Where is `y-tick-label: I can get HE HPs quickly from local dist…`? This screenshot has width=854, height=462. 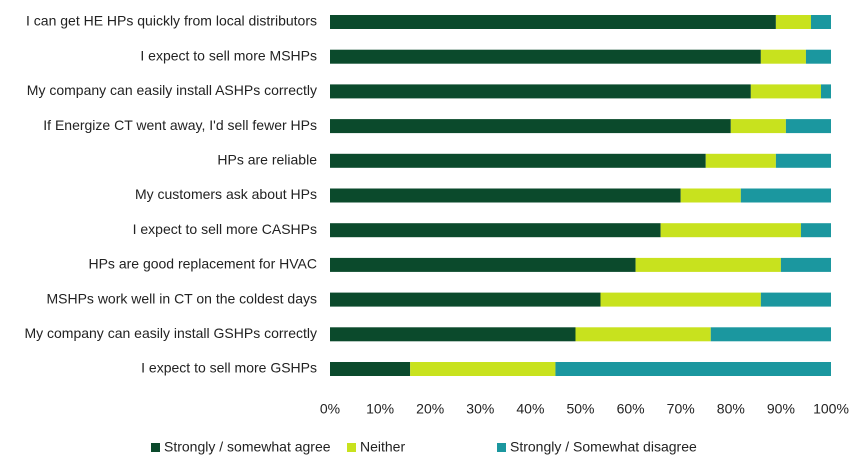
y-tick-label: I can get HE HPs quickly from local dist… is located at coordinates (171, 21).